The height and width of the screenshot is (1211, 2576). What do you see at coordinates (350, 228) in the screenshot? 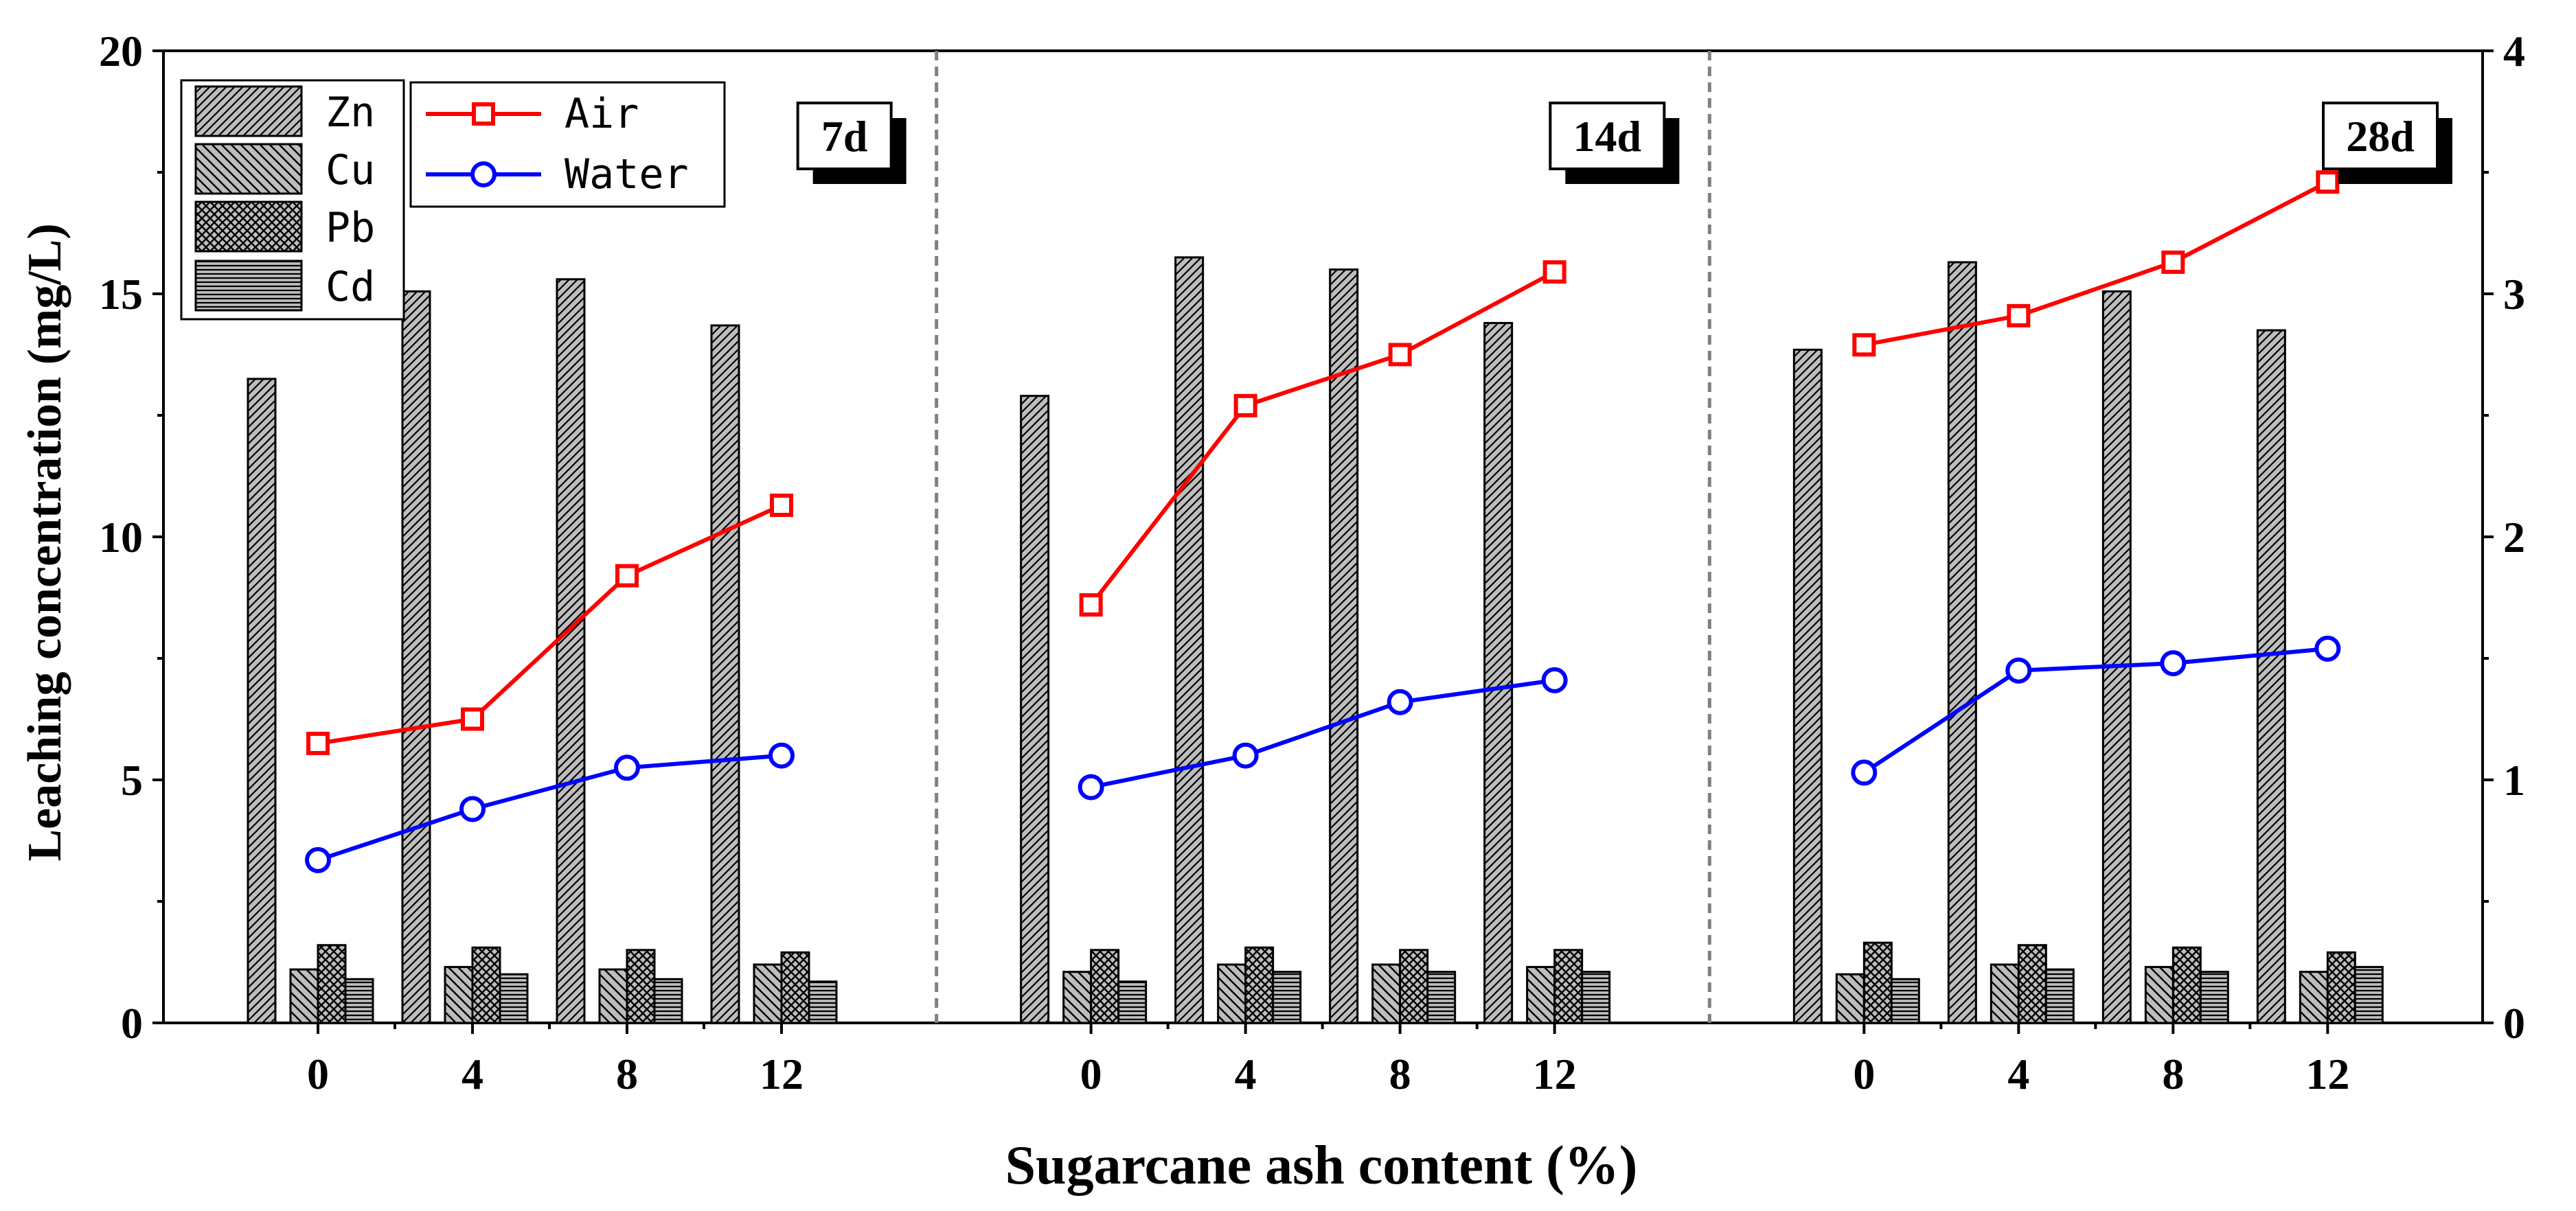
I see `legend-label-pb: Pb` at bounding box center [350, 228].